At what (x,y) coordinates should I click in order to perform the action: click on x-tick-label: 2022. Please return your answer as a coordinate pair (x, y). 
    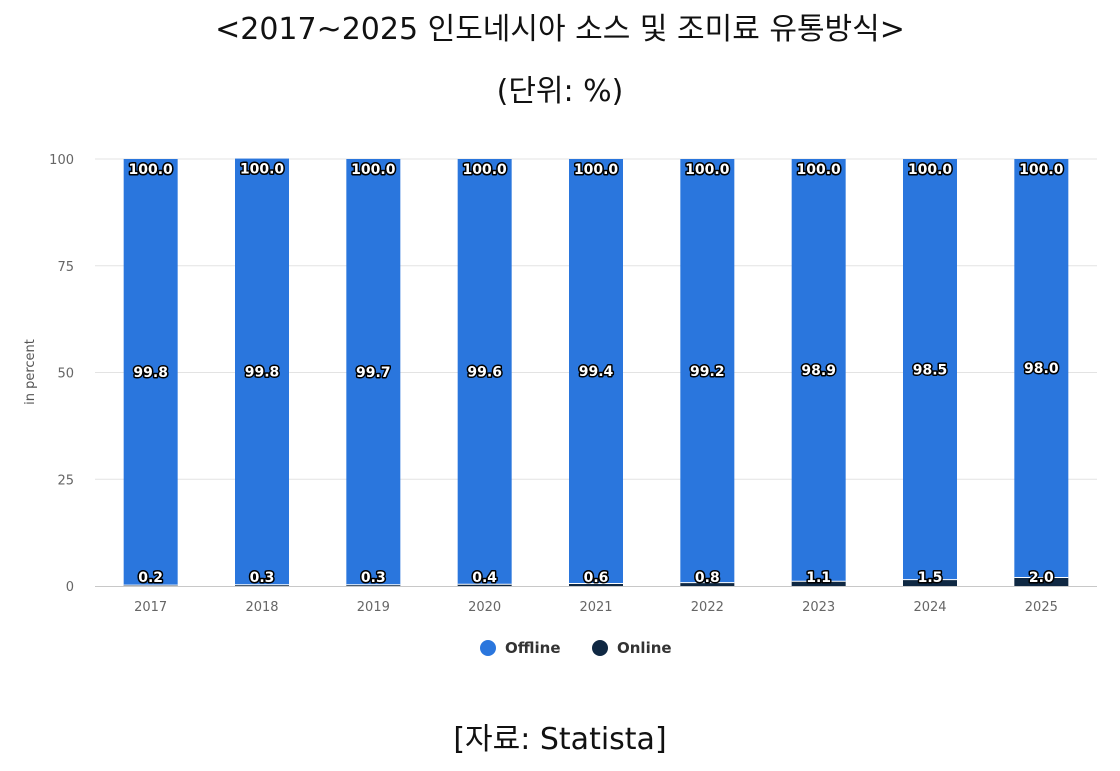
    Looking at the image, I should click on (707, 607).